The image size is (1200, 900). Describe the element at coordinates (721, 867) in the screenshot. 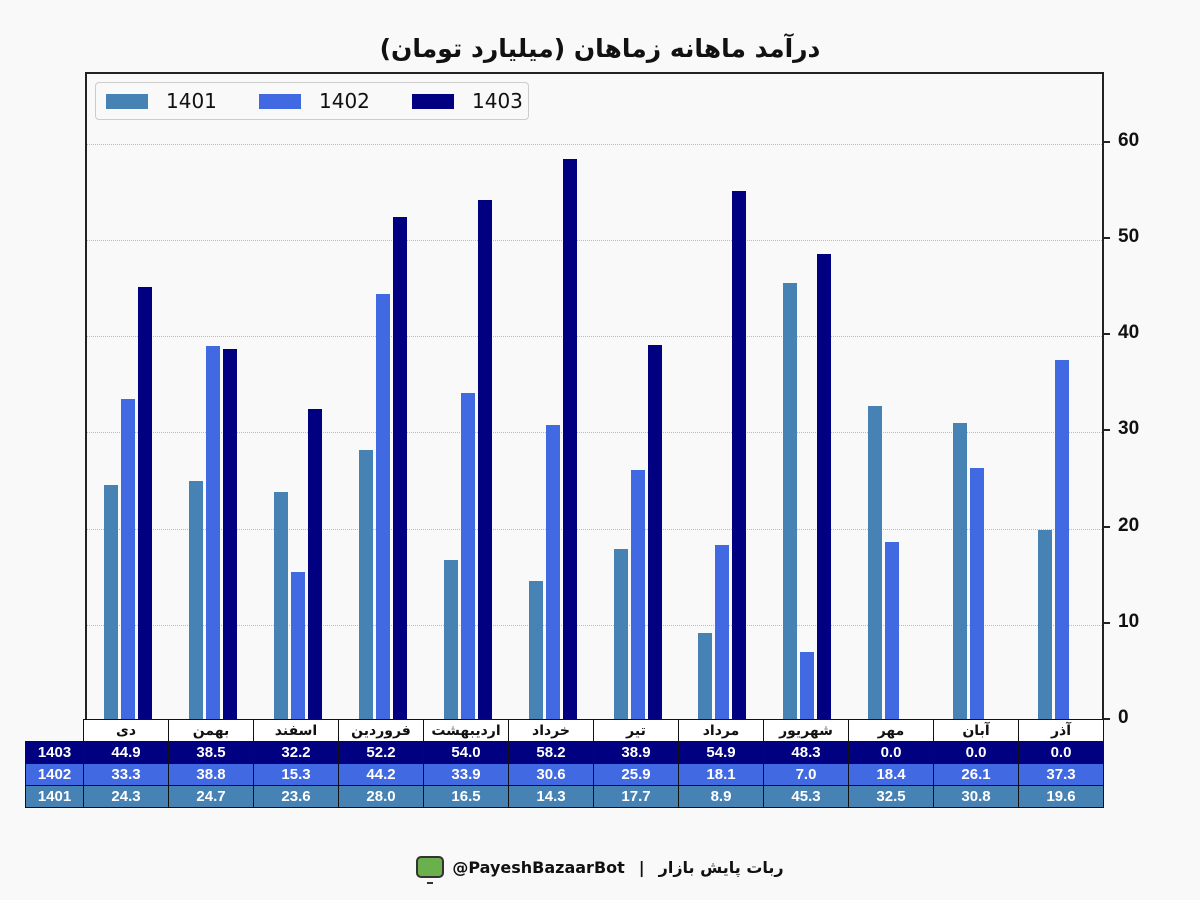

I see `footer-bot-name: ربات پایش بازار` at that location.